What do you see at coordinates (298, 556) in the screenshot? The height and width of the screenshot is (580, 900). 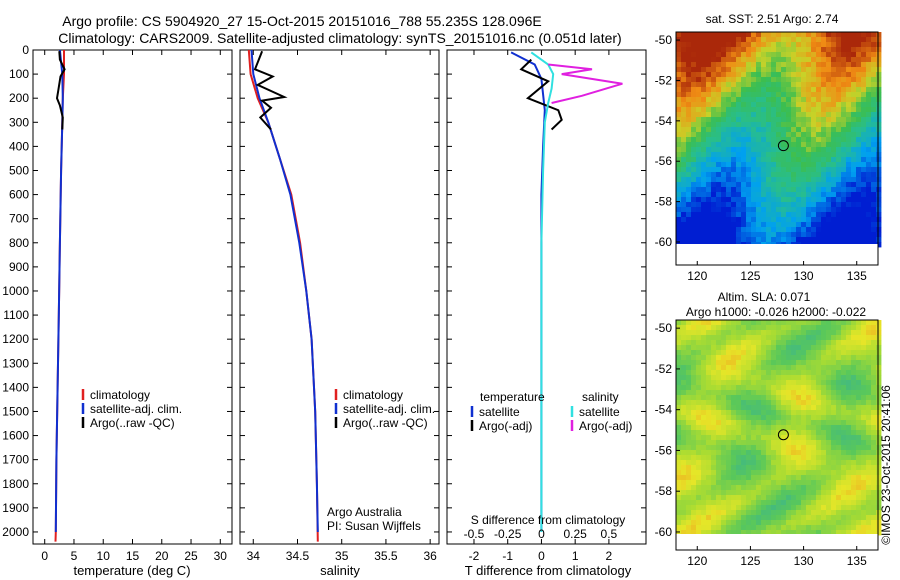 I see `x-tick-label: 34.5` at bounding box center [298, 556].